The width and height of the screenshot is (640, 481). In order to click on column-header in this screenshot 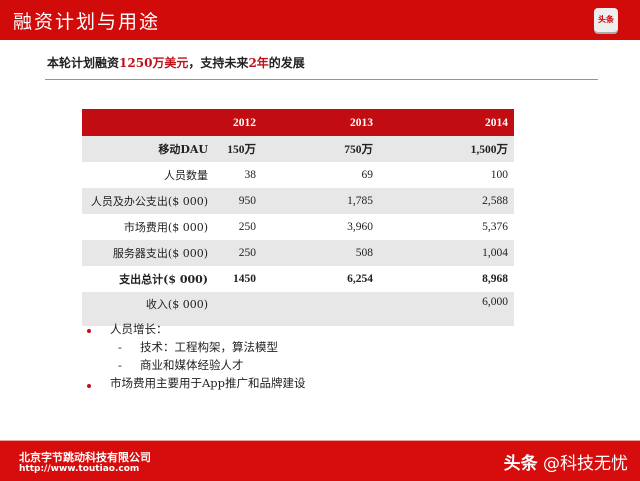, I will do `click(148, 122)`.